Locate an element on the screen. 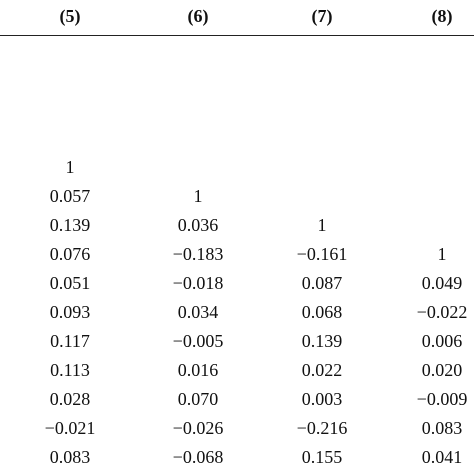 The image size is (474, 474). table-row: 0.093 0.034 0.068 −0.022 is located at coordinates (237, 311).